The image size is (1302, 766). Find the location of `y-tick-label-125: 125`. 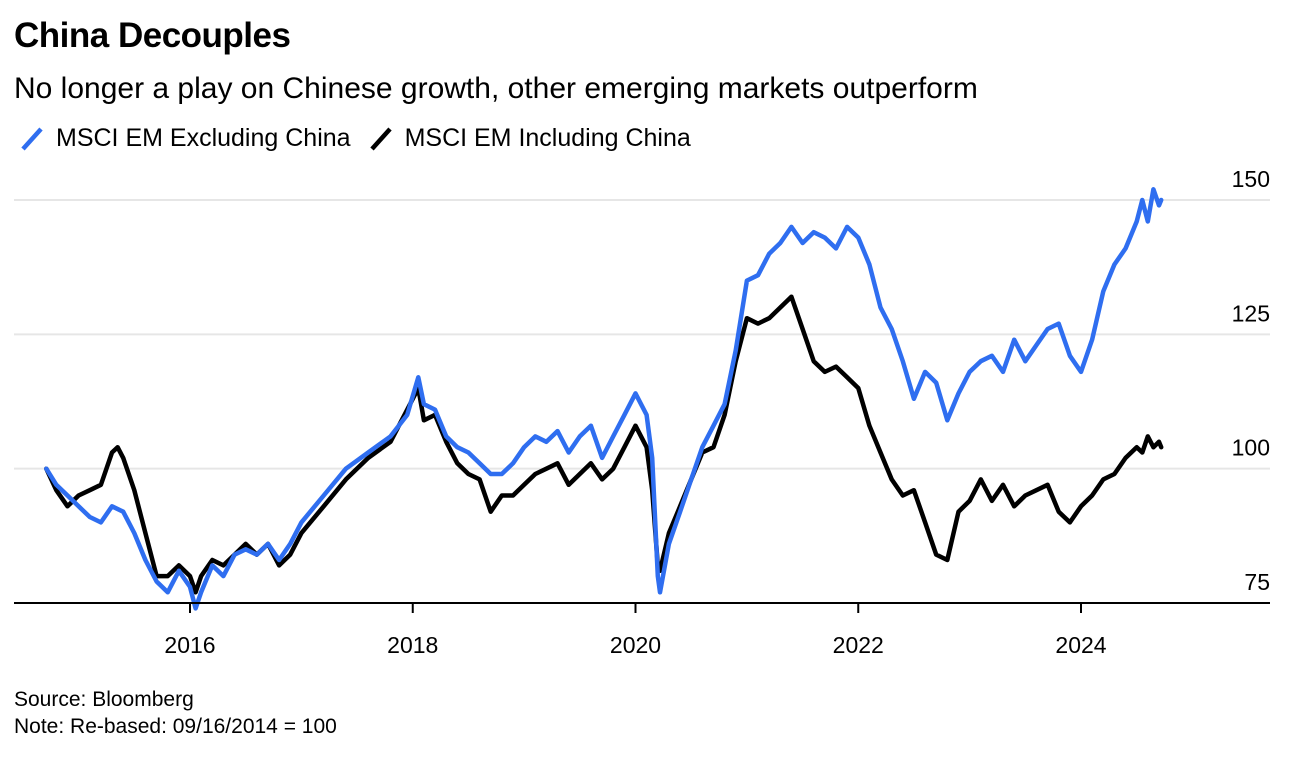

y-tick-label-125: 125 is located at coordinates (1251, 313).